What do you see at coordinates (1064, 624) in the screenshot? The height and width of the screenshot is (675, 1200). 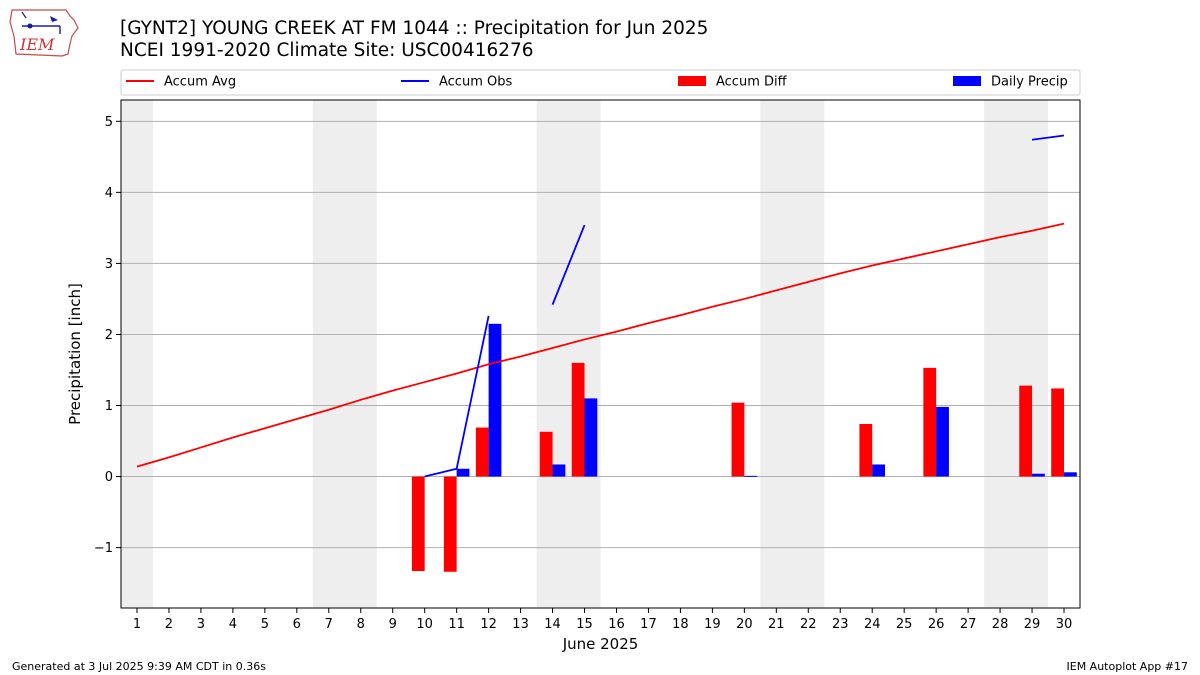 I see `x-tick-label: 30` at bounding box center [1064, 624].